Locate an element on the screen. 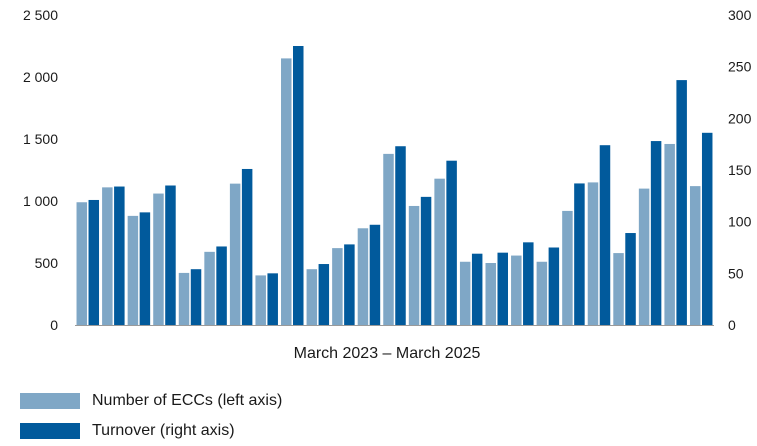 This screenshot has height=446, width=757. right-axis-ticks: 0 50 100 150 200 250 300 is located at coordinates (740, 170).